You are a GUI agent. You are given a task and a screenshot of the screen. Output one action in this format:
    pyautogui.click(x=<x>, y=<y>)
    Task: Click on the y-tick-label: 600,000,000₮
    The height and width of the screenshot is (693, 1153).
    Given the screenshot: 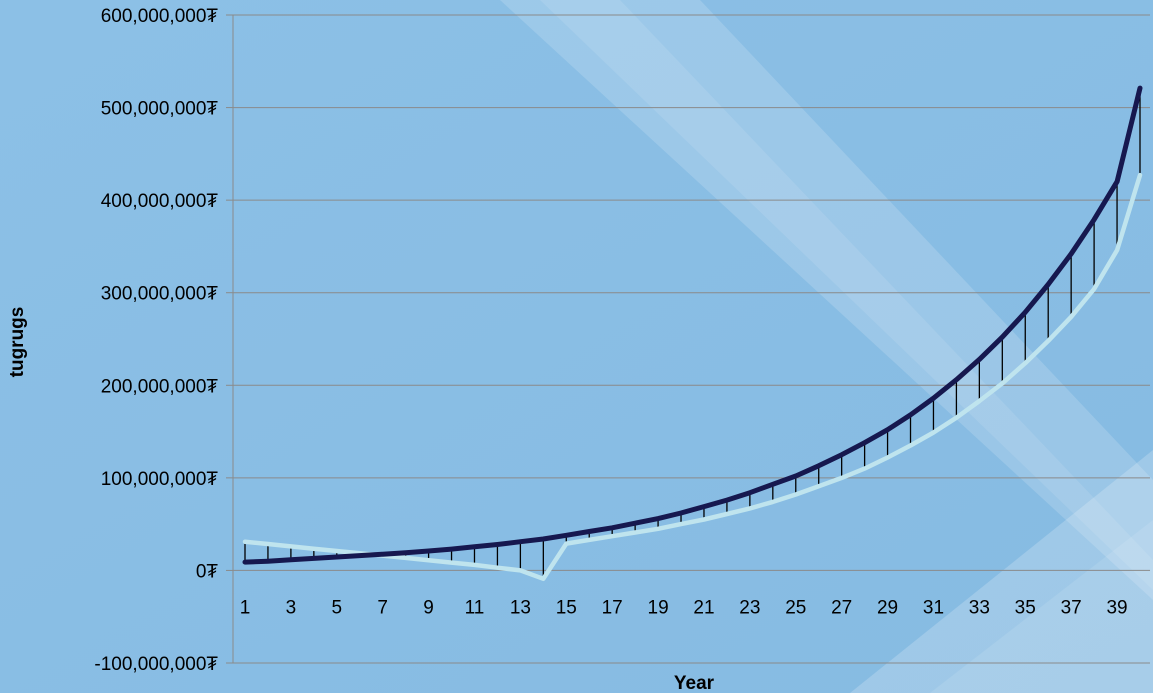 What is the action you would take?
    pyautogui.click(x=160, y=16)
    